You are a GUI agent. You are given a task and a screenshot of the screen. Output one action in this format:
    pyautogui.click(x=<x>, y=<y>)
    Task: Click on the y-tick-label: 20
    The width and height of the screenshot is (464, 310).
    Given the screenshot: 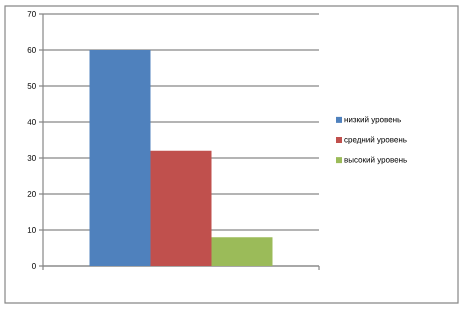 What is the action you would take?
    pyautogui.click(x=32, y=194)
    